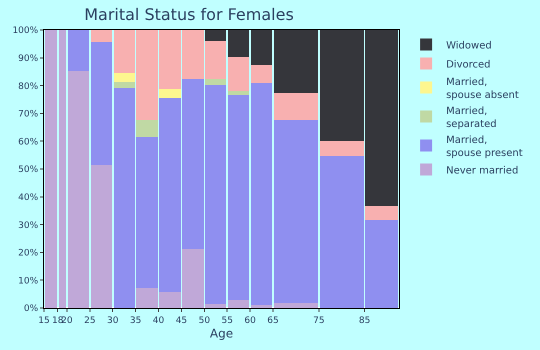 The height and width of the screenshot is (350, 540). I want to click on x-tick-label: 25, so click(90, 321).